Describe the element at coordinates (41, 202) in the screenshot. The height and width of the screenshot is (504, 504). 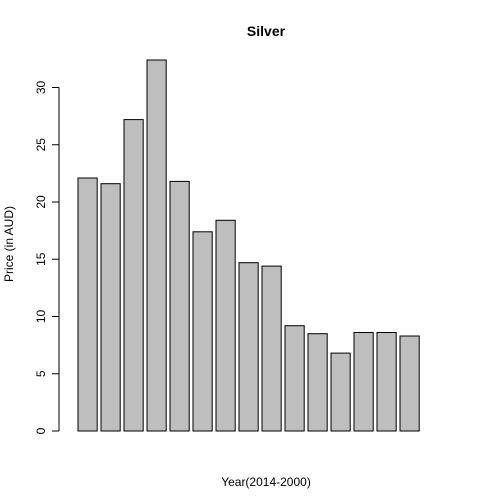
I see `y-tick-label: 20` at that location.